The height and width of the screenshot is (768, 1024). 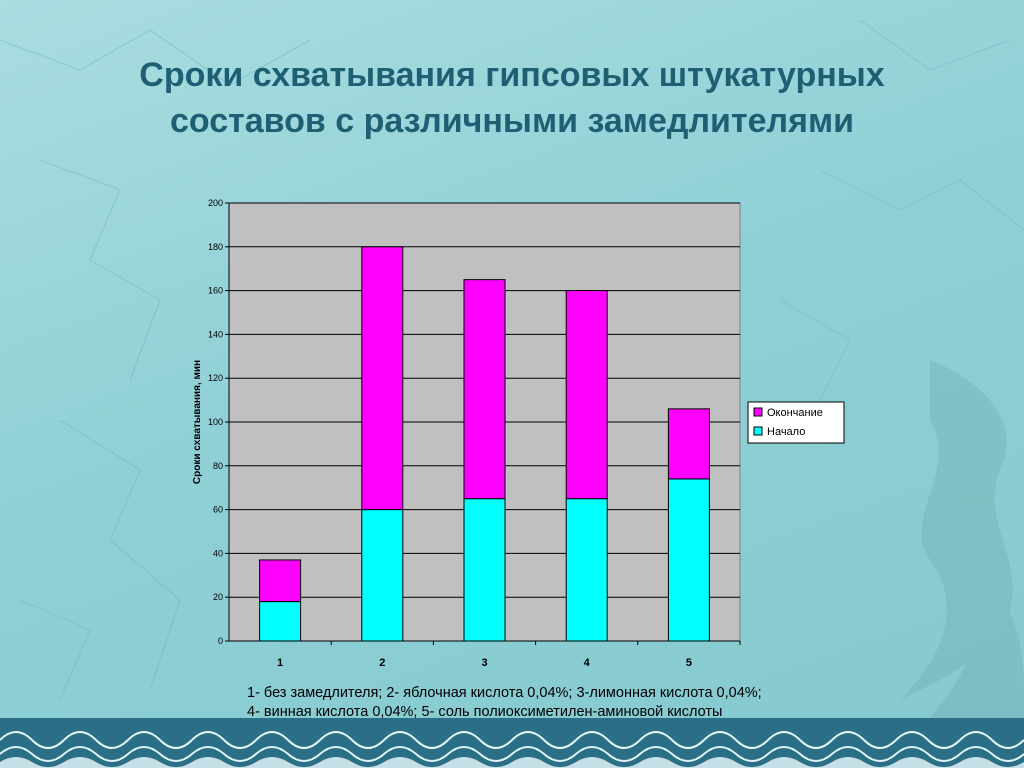 I want to click on y-axis-label: Сроки схватывания, мин, so click(x=197, y=422).